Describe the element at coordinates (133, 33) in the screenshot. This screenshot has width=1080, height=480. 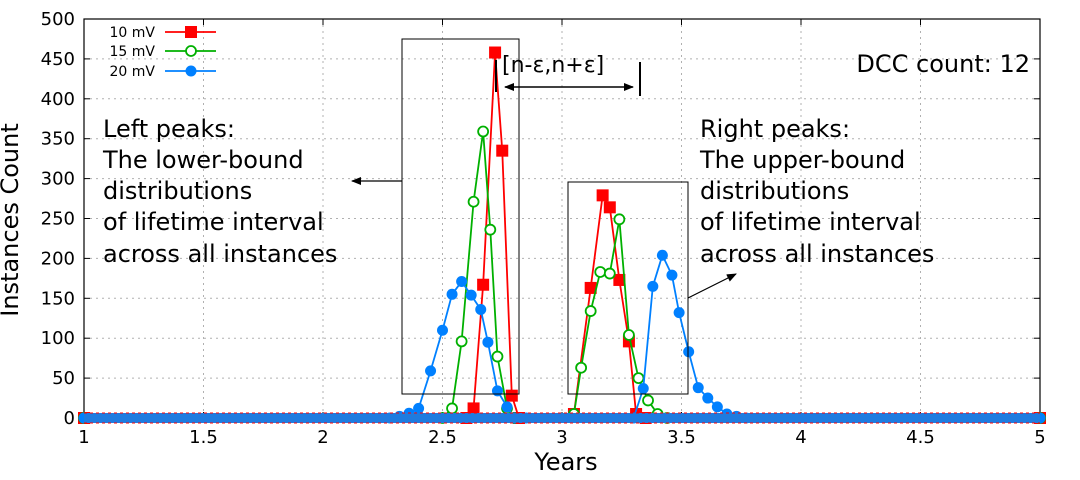
I see `legend-label-10mv: 10 mV` at that location.